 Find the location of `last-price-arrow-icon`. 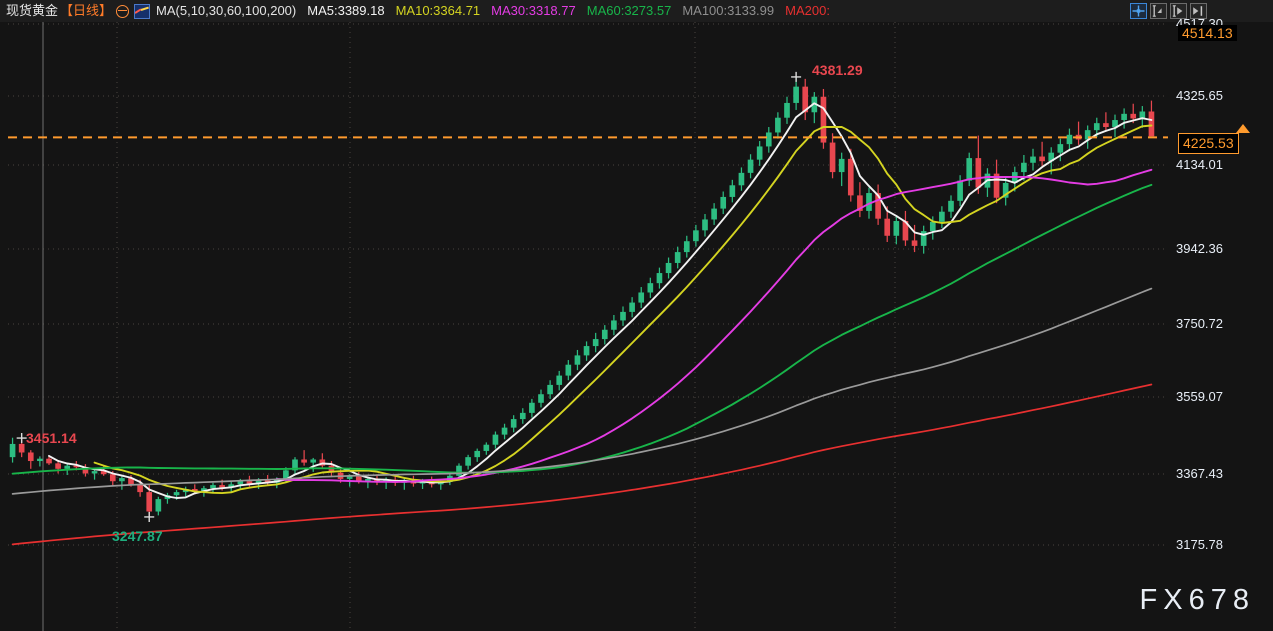

last-price-arrow-icon is located at coordinates (1243, 128).